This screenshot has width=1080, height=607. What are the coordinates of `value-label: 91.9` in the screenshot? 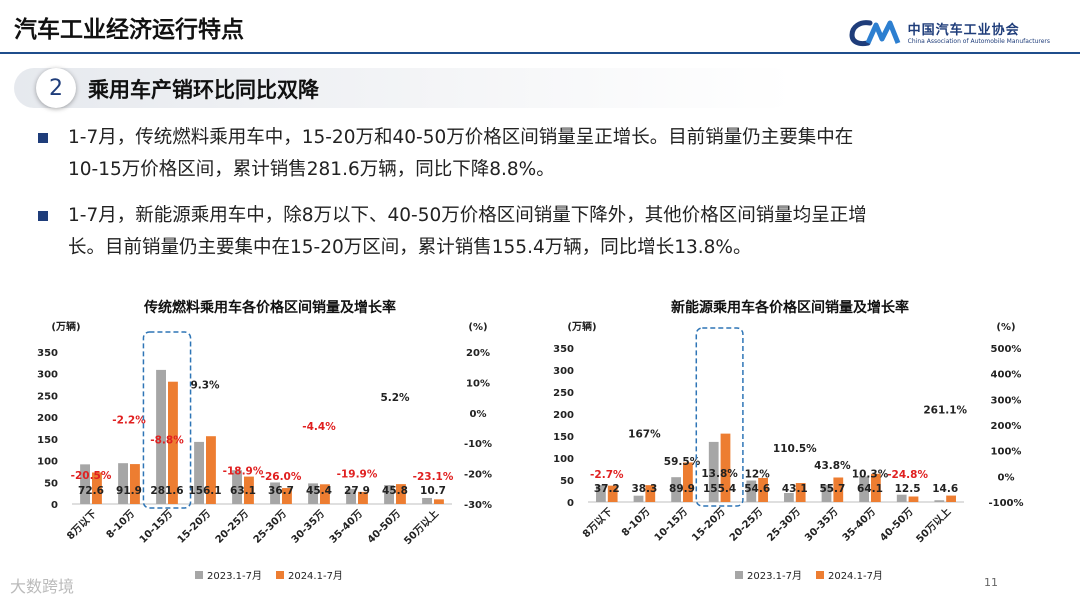 It's located at (129, 491).